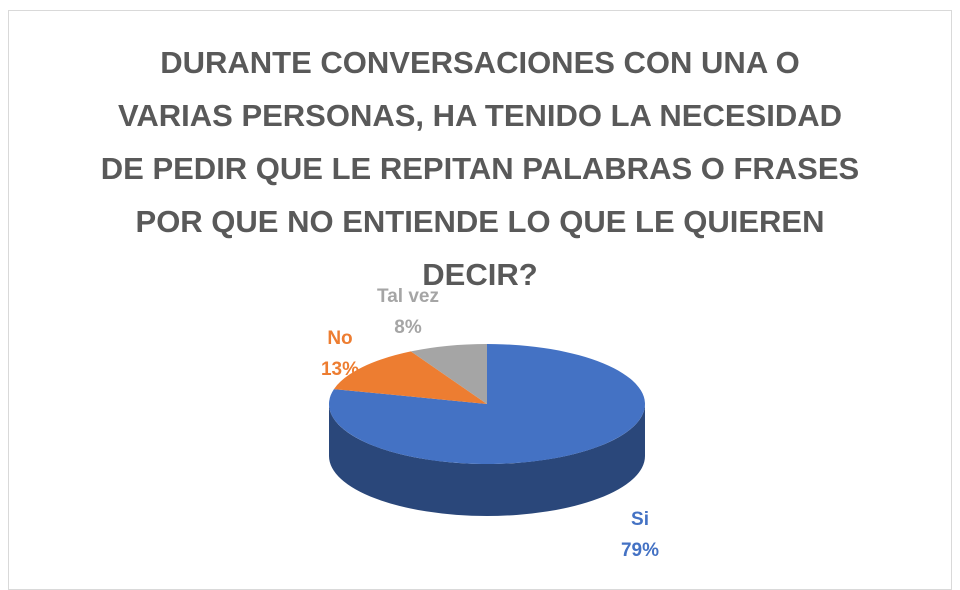  Describe the element at coordinates (640, 519) in the screenshot. I see `data-label-name: Si` at that location.